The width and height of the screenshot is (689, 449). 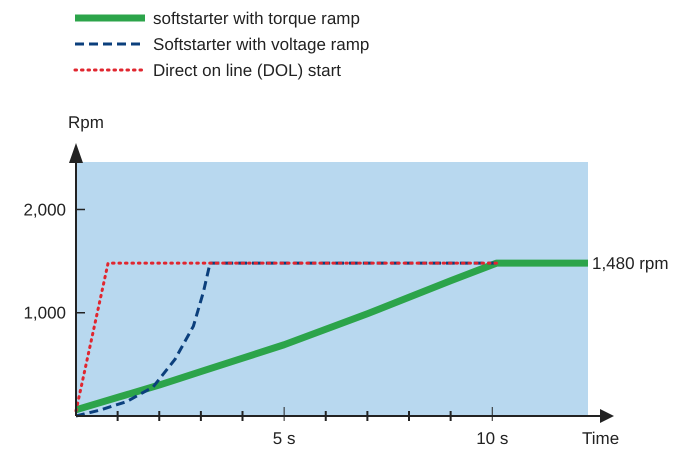 I want to click on legend-label: Direct on line (DOL) start, so click(x=247, y=70).